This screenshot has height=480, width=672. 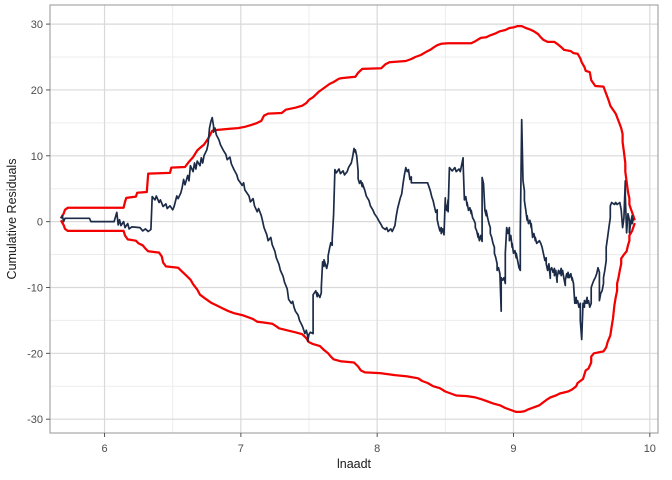 I want to click on x-axis-title: lnaadt, so click(x=354, y=464).